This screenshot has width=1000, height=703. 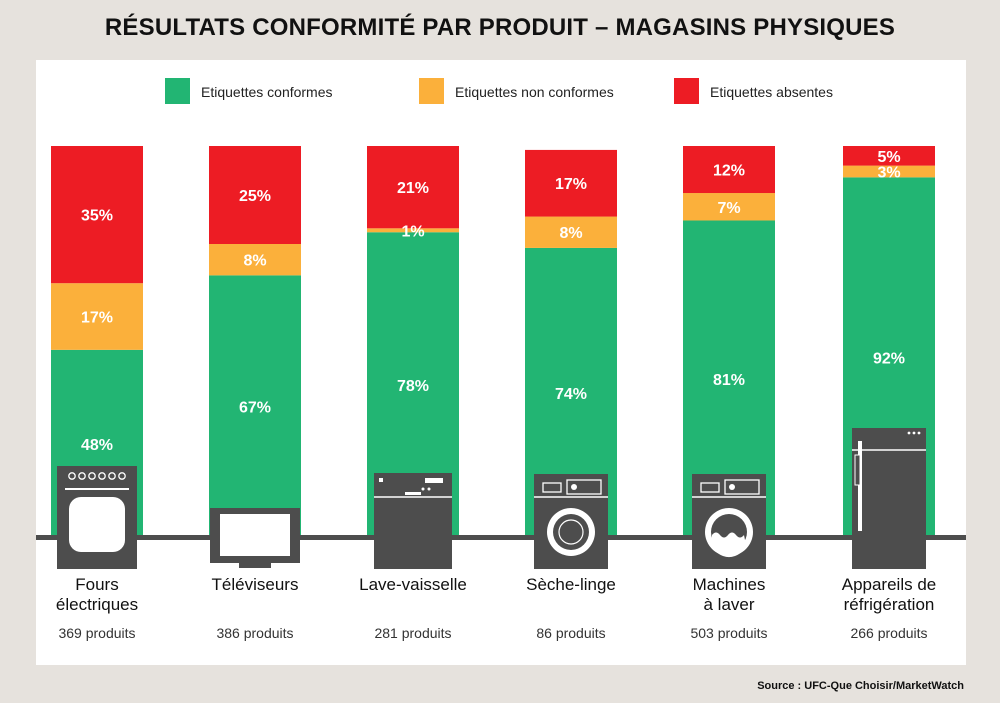 What do you see at coordinates (889, 604) in the screenshot?
I see `category-label-line2: réfrigération` at bounding box center [889, 604].